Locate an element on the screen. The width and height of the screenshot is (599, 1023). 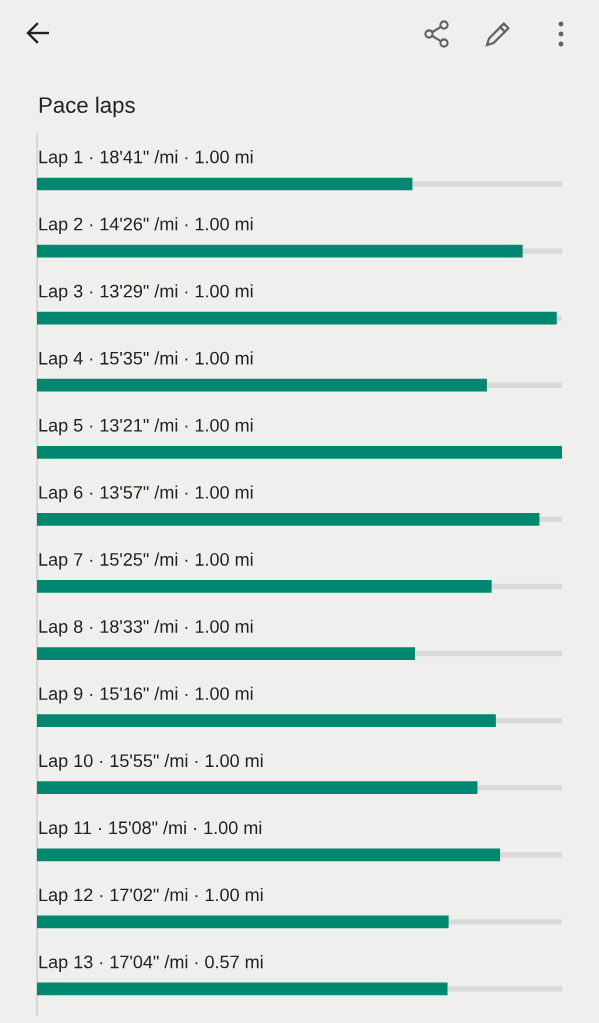
y-tick-label: Lap 8 · 18'33" /mi · 1.00 mi is located at coordinates (146, 628).